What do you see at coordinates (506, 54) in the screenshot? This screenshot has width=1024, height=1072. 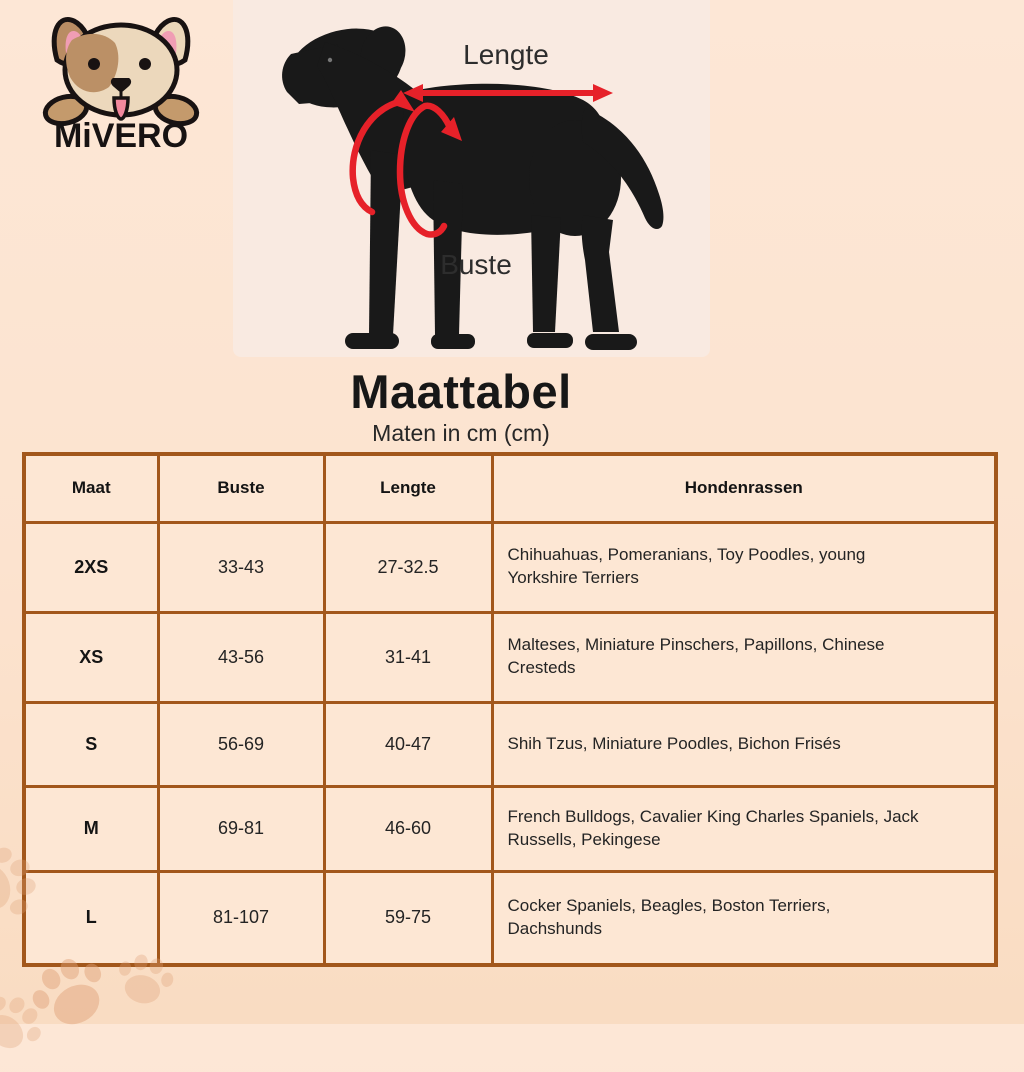 I see `length-label: Lengte` at bounding box center [506, 54].